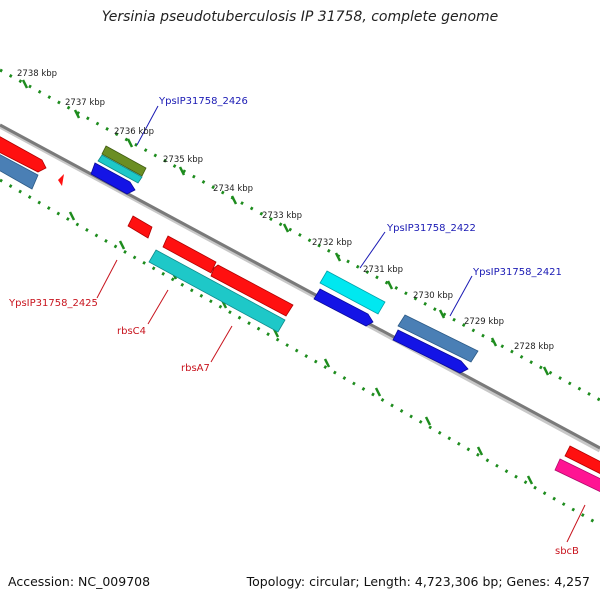 The width and height of the screenshot is (600, 600). What do you see at coordinates (484, 322) in the screenshot?
I see `kbp-label-2729: 2729 kbp` at bounding box center [484, 322].